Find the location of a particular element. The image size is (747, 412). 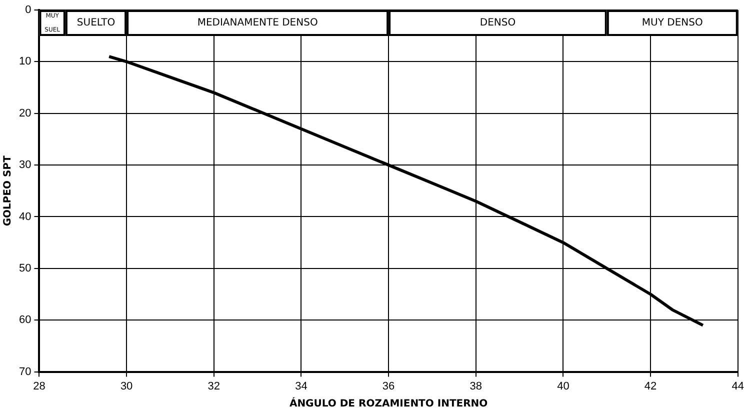

y-tick-label: 10 is located at coordinates (25, 62).